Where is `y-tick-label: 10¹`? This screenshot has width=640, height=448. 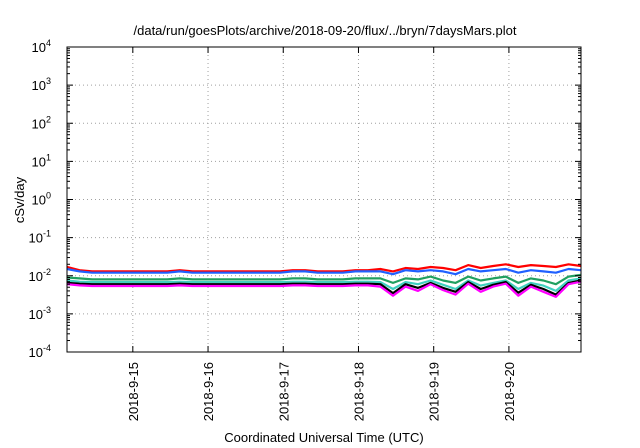
y-tick-label: 10¹ is located at coordinates (41, 160).